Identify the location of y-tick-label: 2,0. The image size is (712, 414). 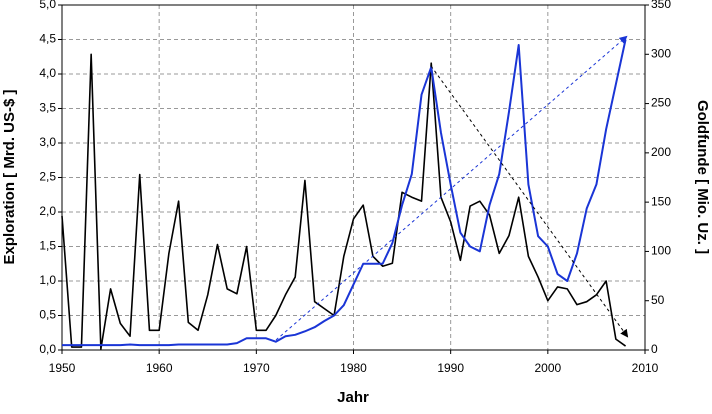
(47, 211).